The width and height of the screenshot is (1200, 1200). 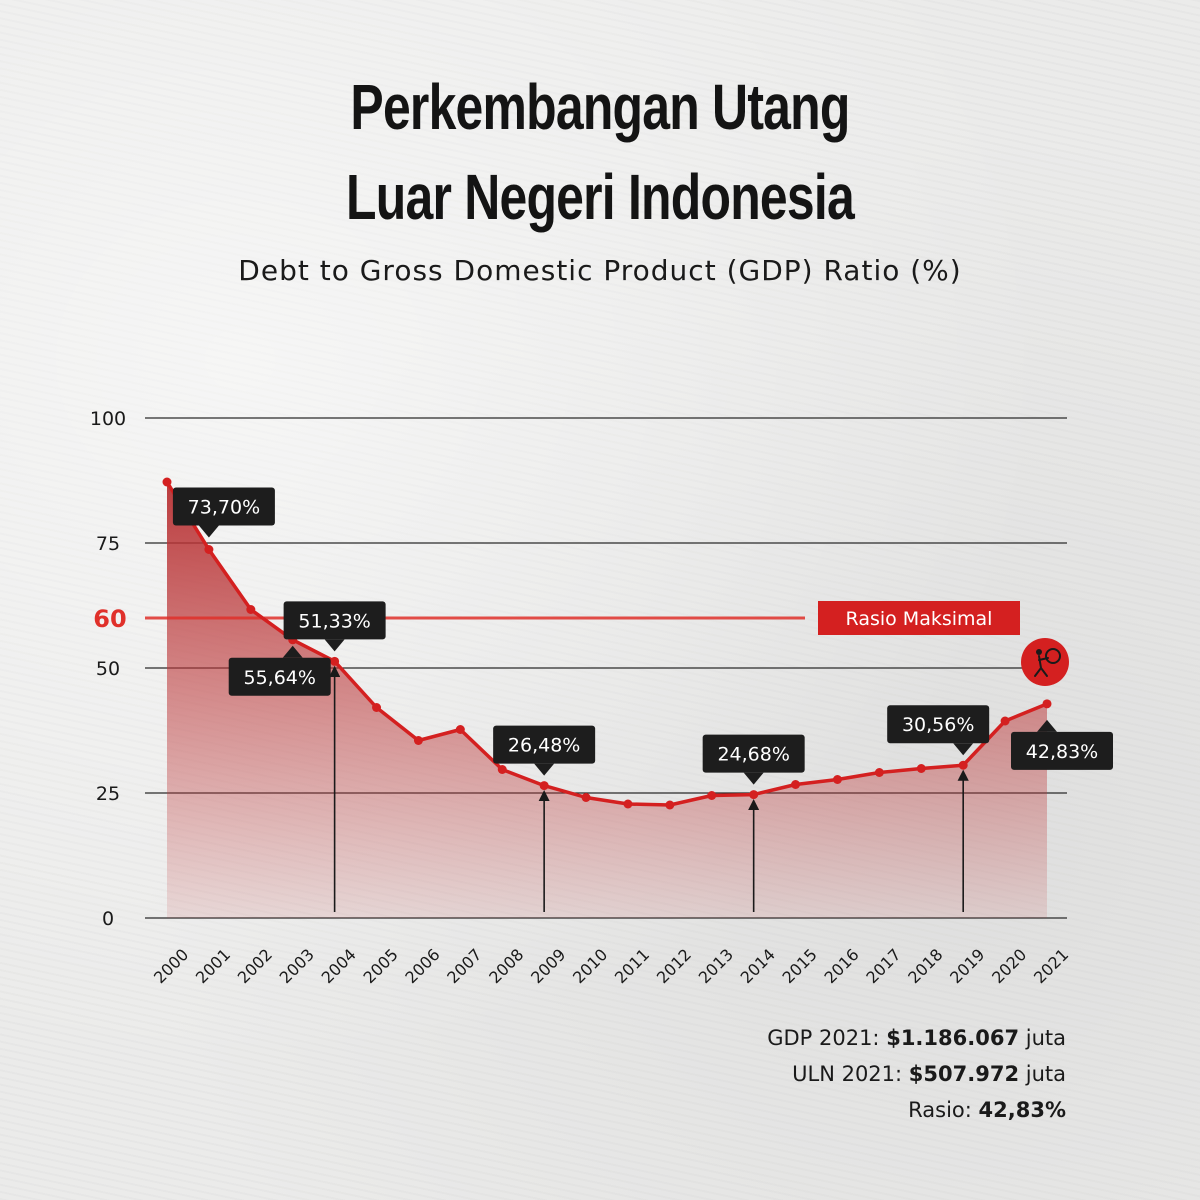 I want to click on x-tick-label: 2018, so click(x=925, y=966).